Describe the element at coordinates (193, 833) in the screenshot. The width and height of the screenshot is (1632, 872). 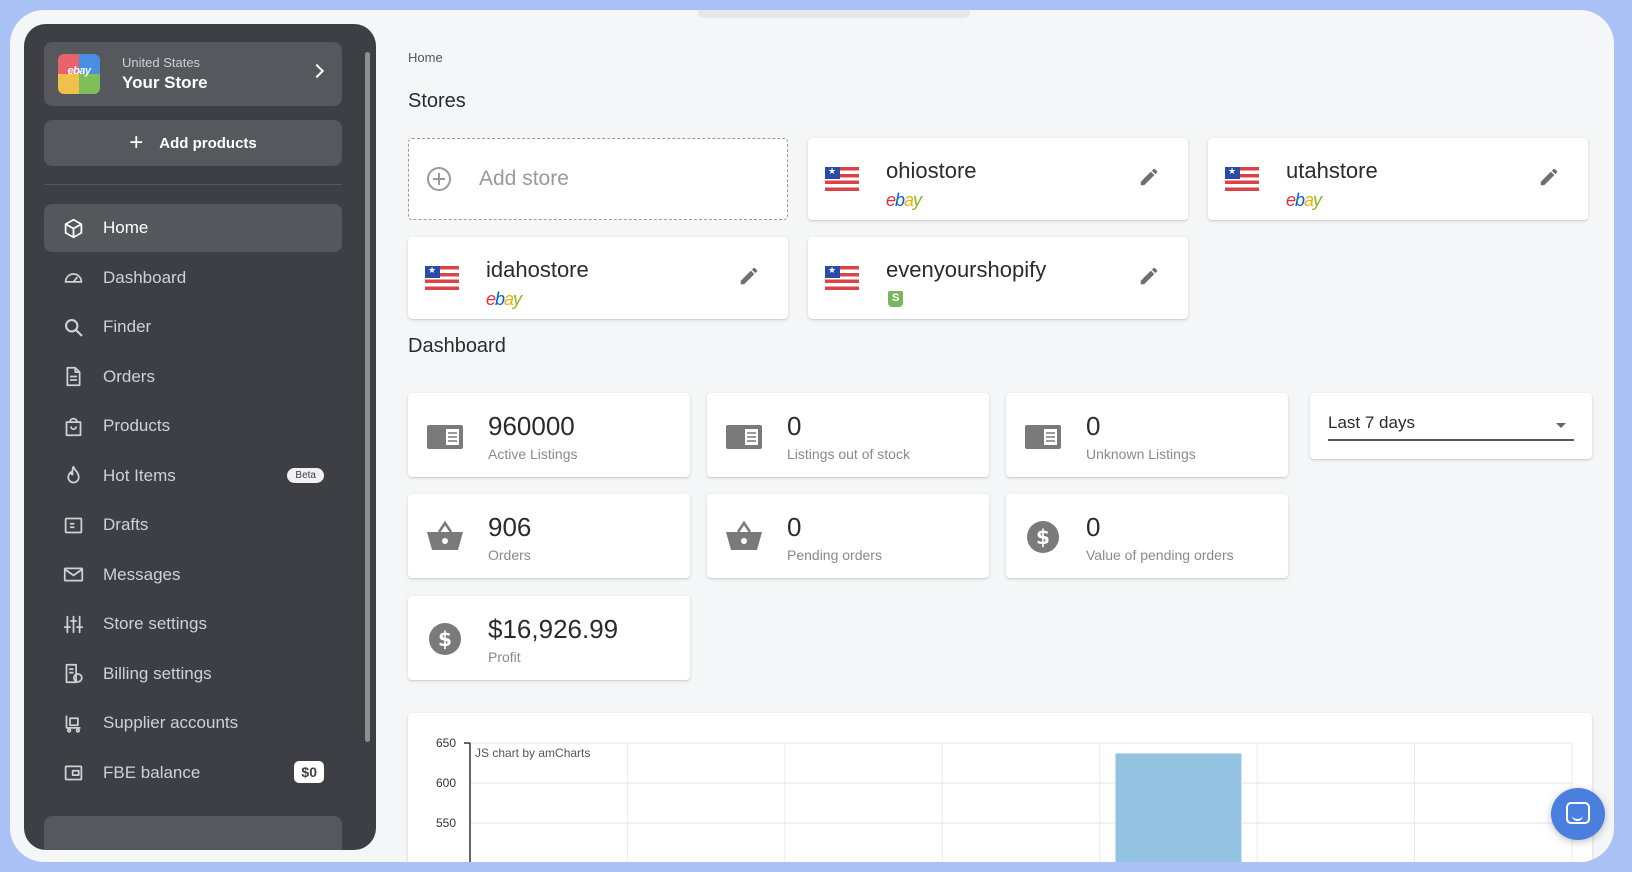
I see `sidebar-footer-button` at that location.